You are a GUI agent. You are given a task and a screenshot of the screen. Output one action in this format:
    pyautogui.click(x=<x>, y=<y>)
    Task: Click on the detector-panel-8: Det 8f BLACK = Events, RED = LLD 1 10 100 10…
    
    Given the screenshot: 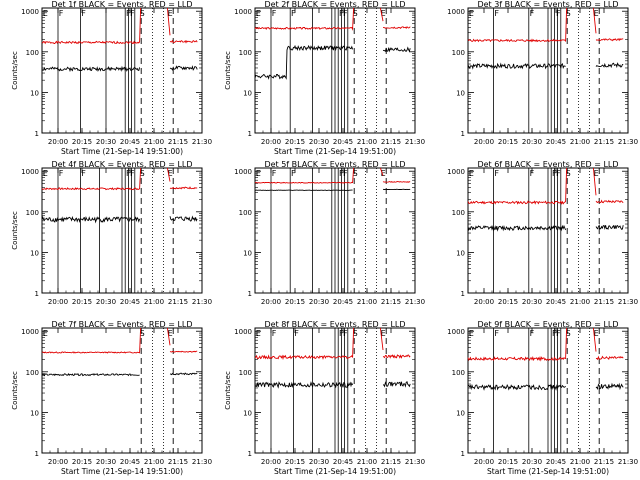 What is the action you would take?
    pyautogui.click(x=324, y=398)
    